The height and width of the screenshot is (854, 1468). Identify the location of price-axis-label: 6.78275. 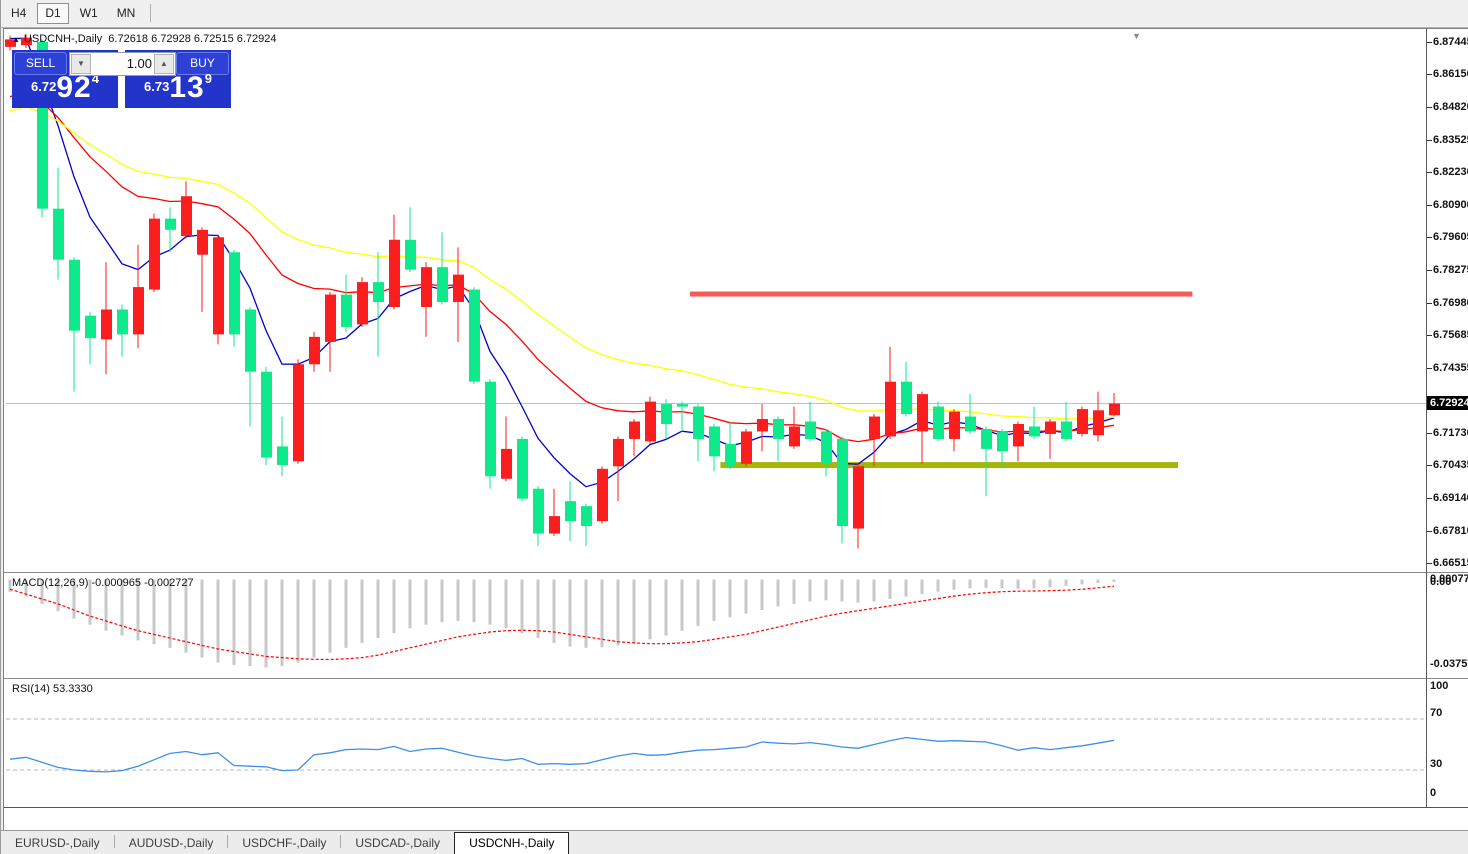
(1450, 270).